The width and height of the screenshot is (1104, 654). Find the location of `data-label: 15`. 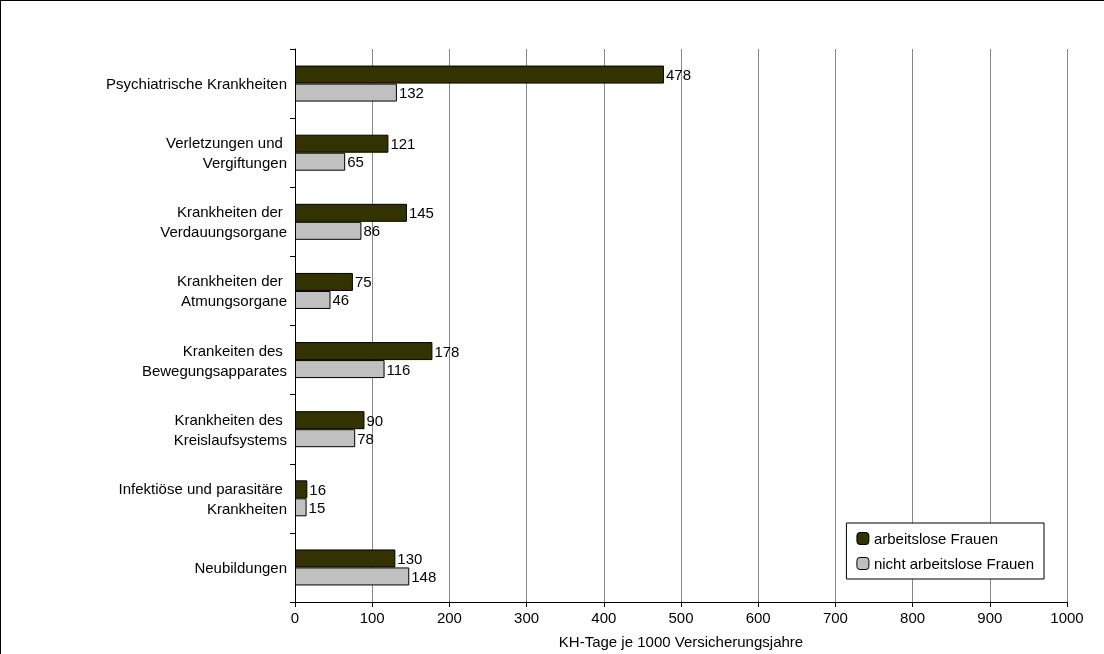

data-label: 15 is located at coordinates (317, 507).